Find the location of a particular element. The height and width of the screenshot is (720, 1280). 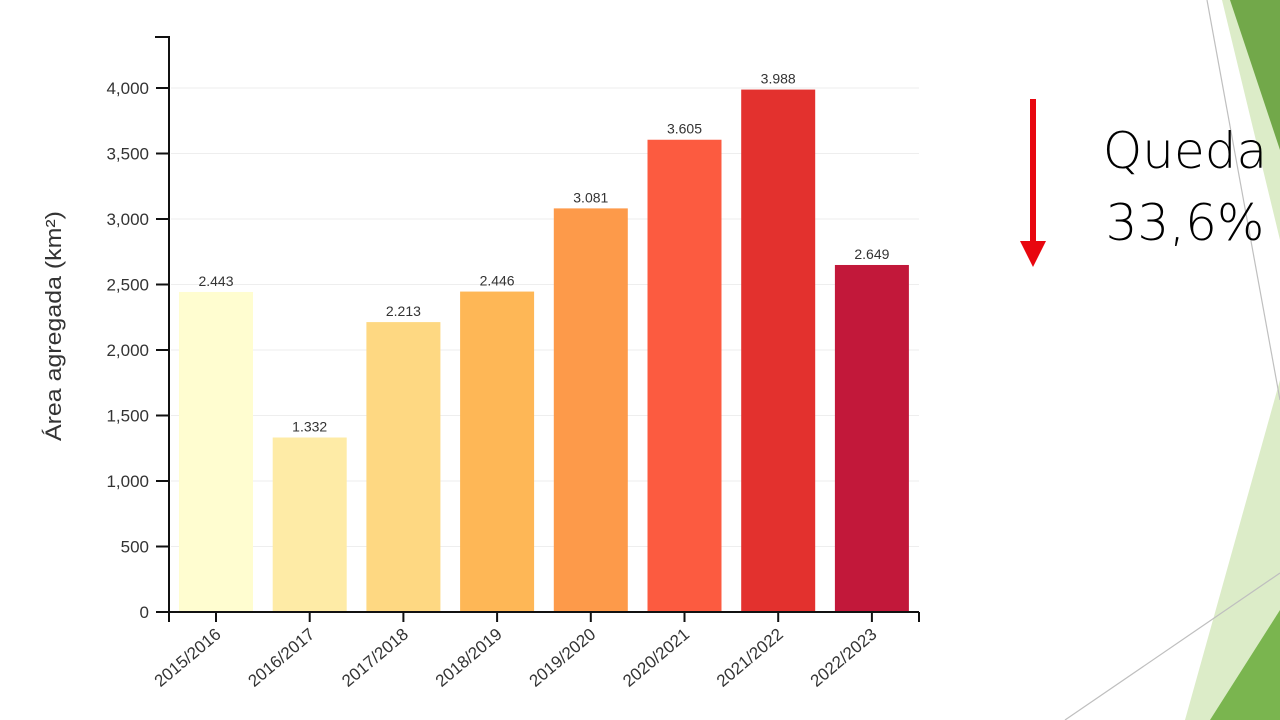

x-tick-label: 2022/2023 is located at coordinates (844, 658).